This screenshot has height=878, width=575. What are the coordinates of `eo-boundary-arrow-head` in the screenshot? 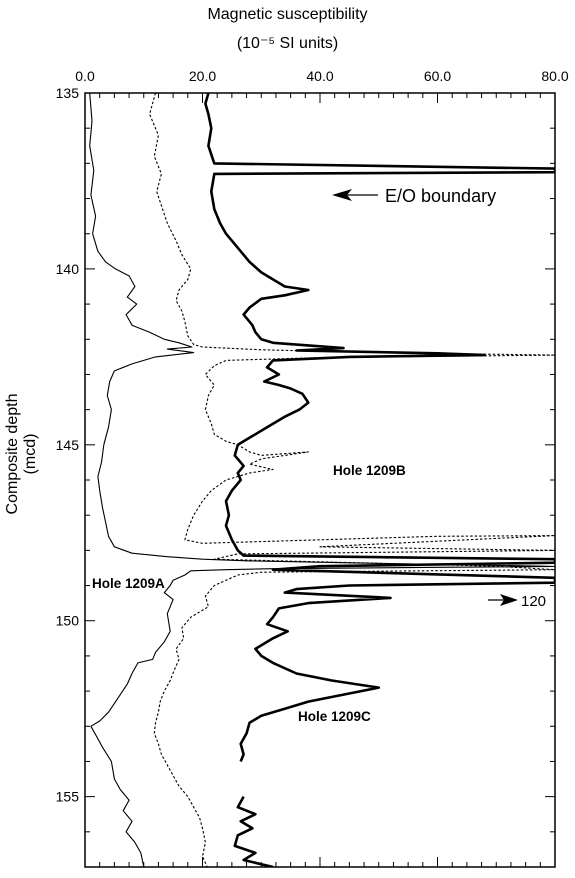 It's located at (342, 195).